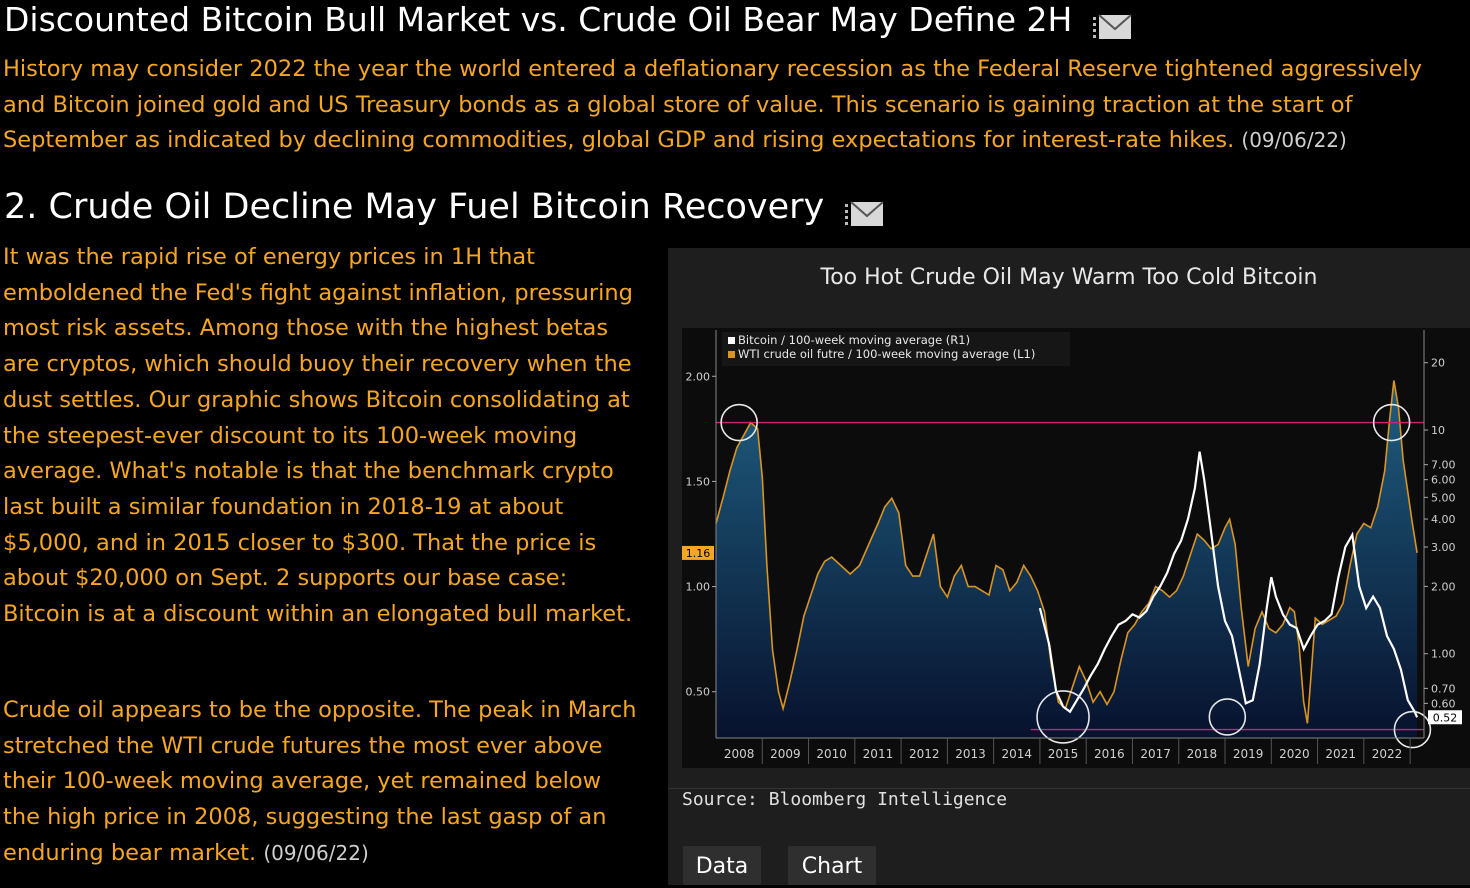  Describe the element at coordinates (1017, 754) in the screenshot. I see `x-tick-label: 2014` at that location.